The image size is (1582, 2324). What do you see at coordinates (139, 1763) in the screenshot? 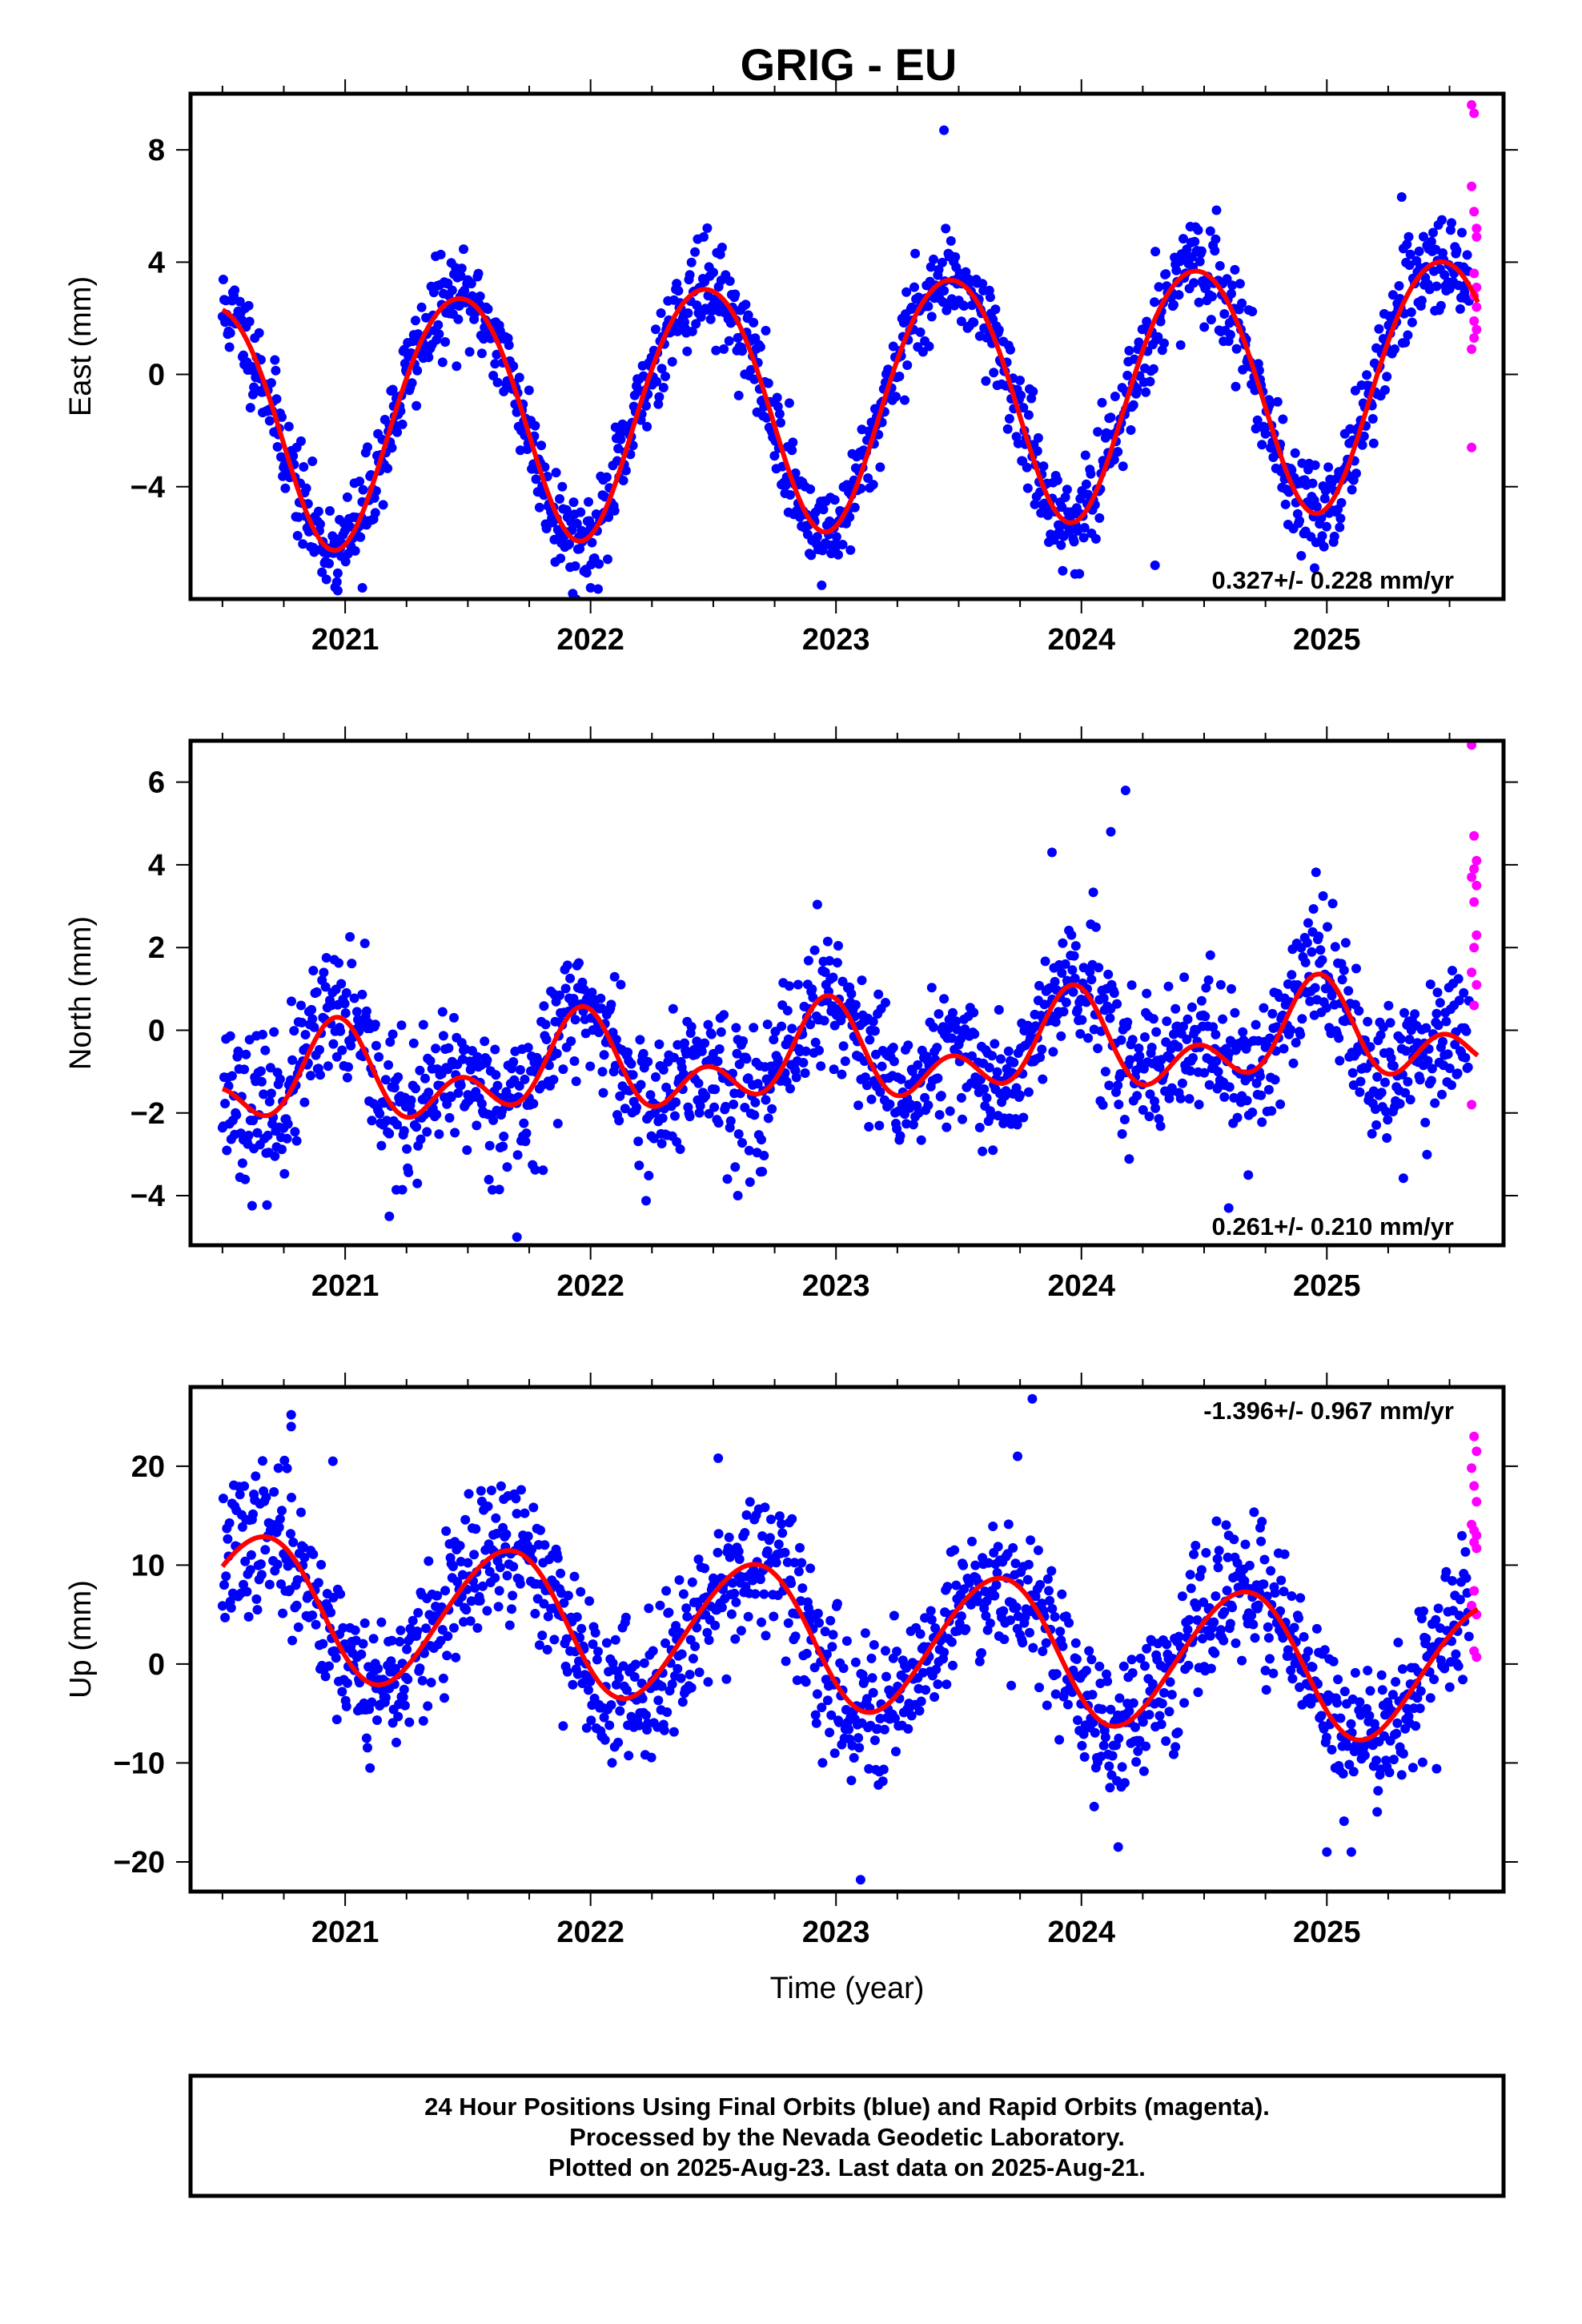
I see `y-tick-label: −10` at bounding box center [139, 1763].